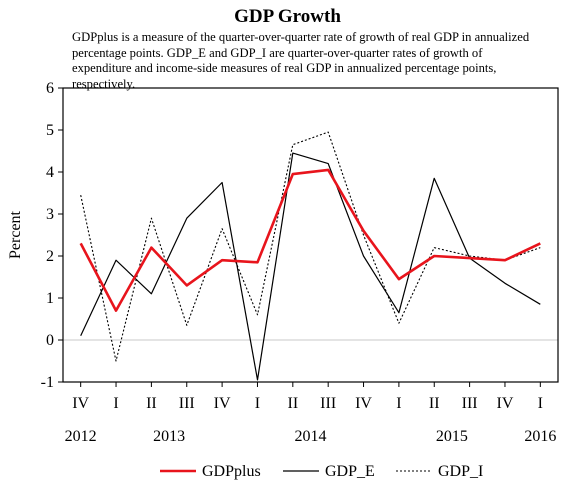 The height and width of the screenshot is (493, 575). Describe the element at coordinates (15, 234) in the screenshot. I see `y-axis-label: Percent` at that location.